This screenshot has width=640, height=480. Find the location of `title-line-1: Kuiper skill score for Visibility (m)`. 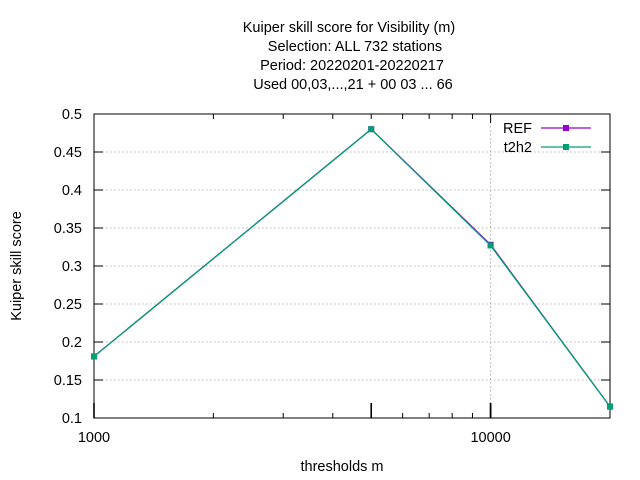

title-line-1: Kuiper skill score for Visibility (m) is located at coordinates (349, 28).